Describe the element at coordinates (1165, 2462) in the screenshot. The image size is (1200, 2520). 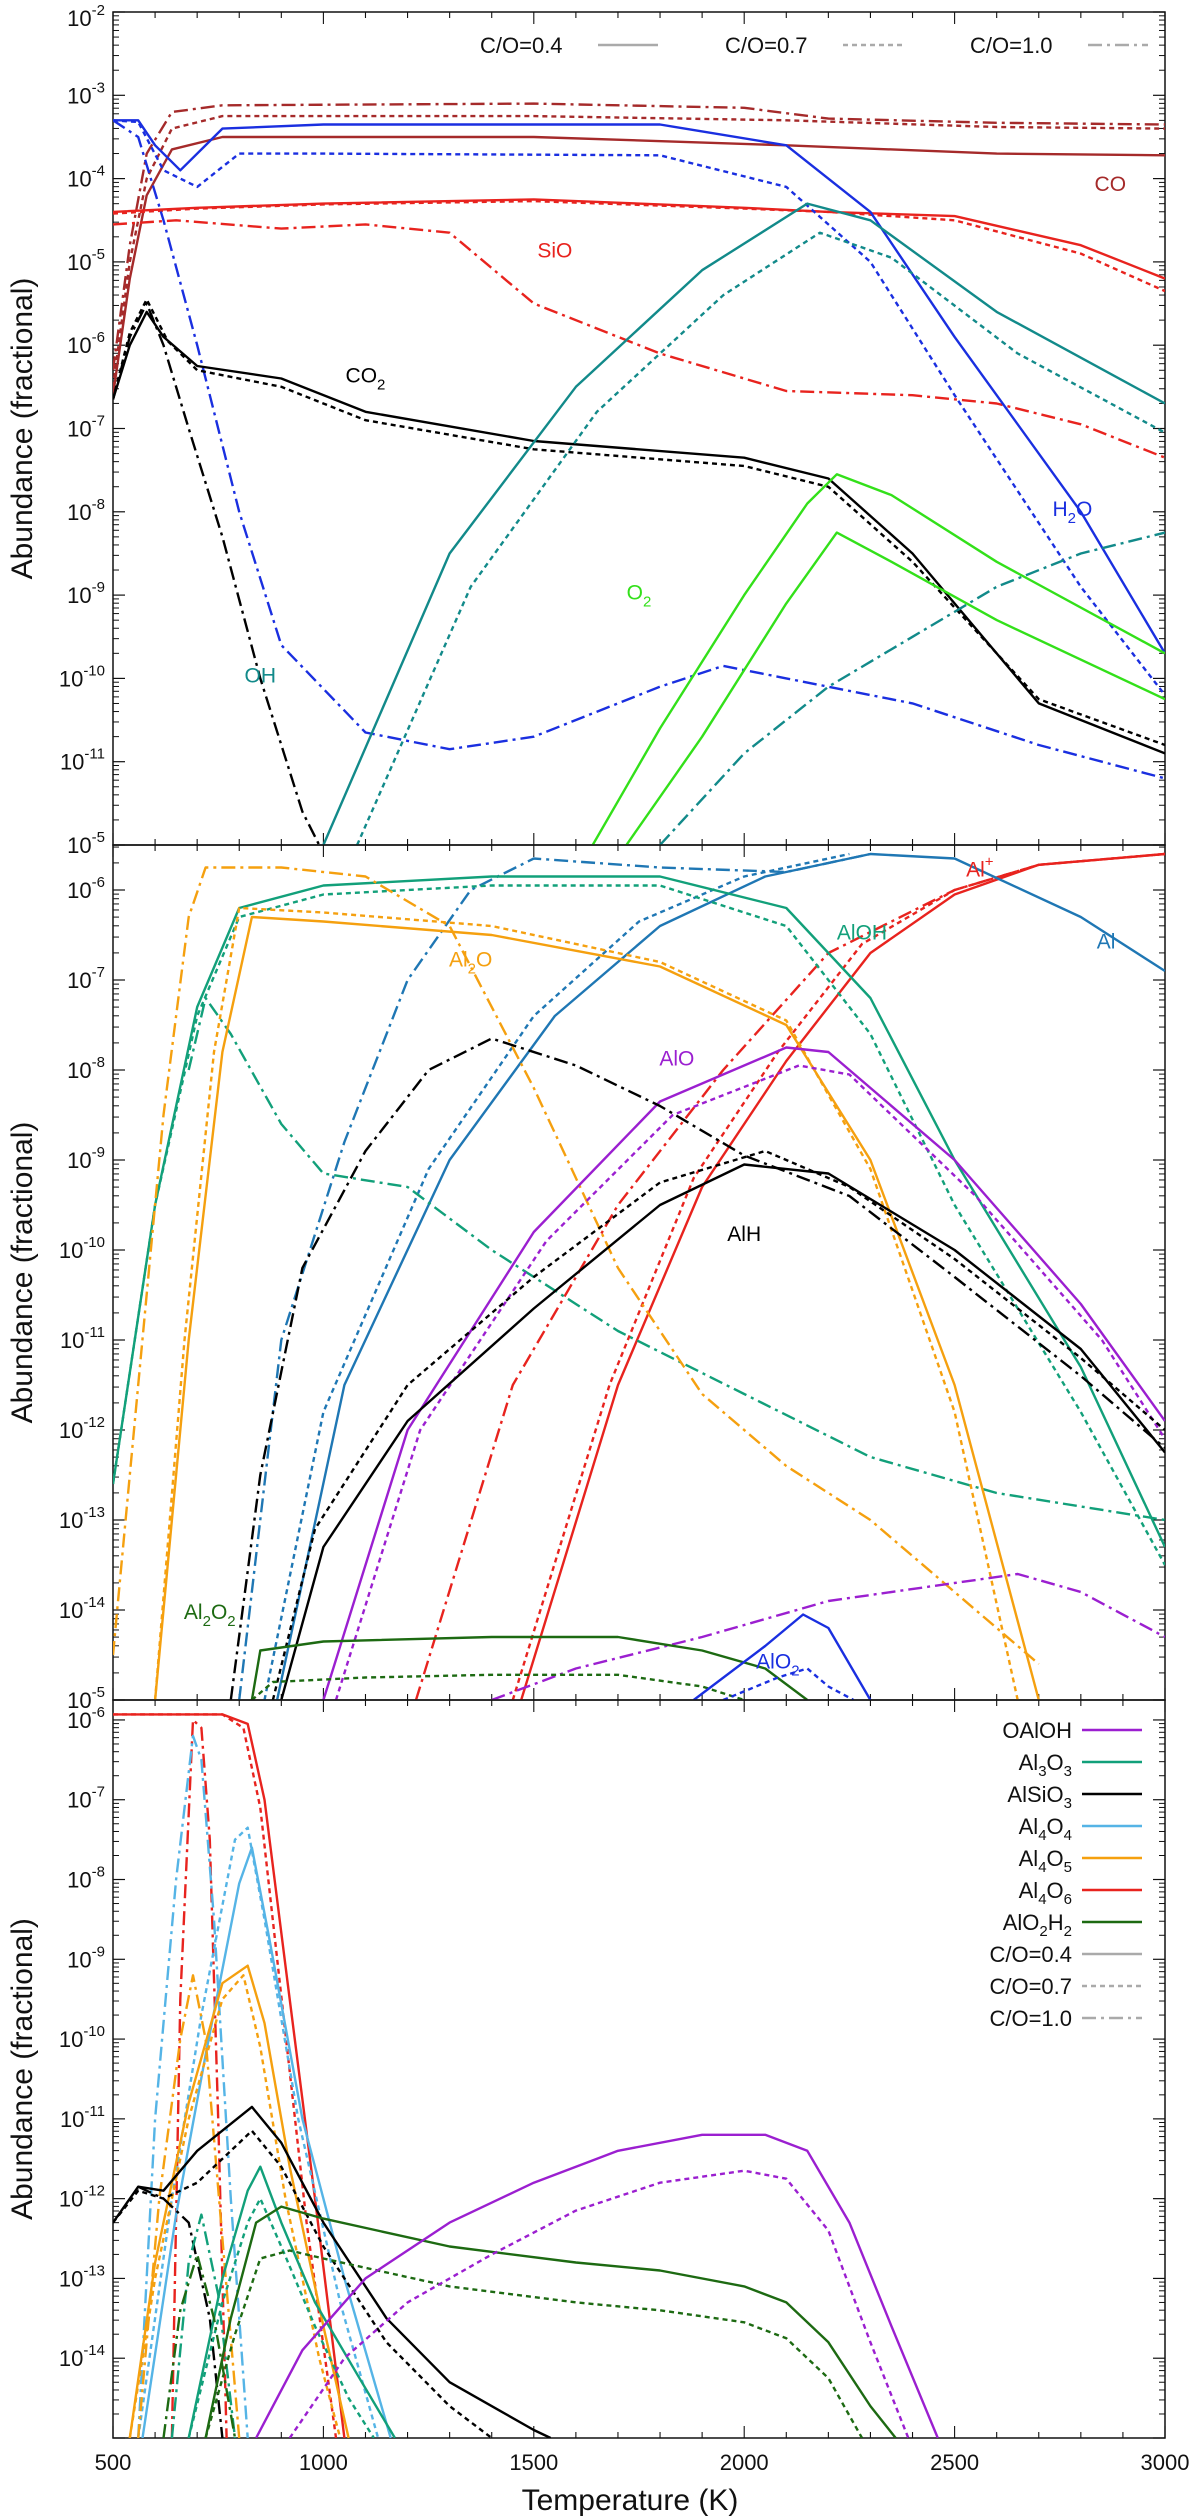
I see `x-tick-label: 3000` at that location.